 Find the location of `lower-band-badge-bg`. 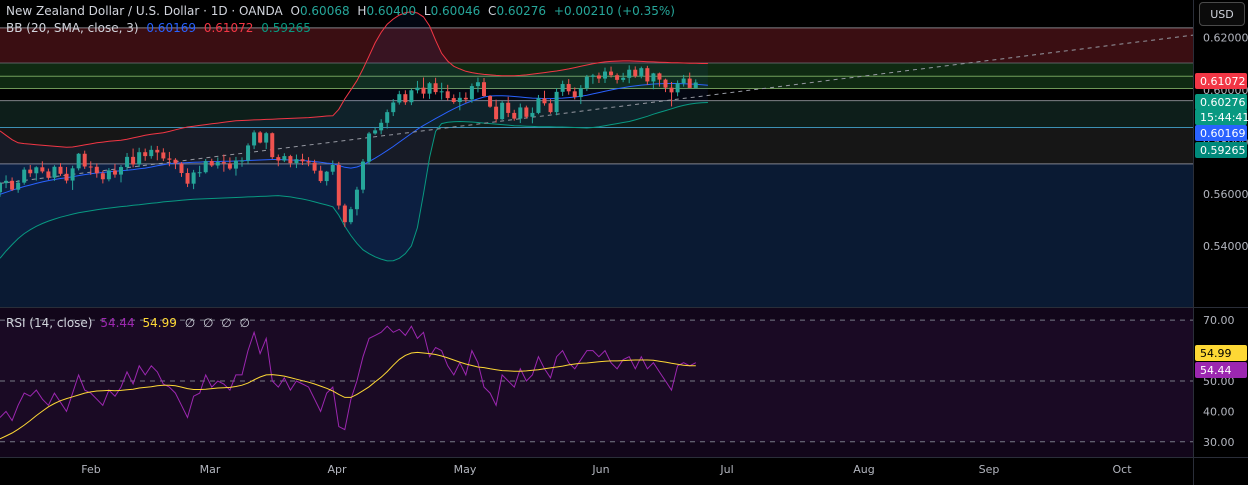

lower-band-badge-bg is located at coordinates (1221, 150).